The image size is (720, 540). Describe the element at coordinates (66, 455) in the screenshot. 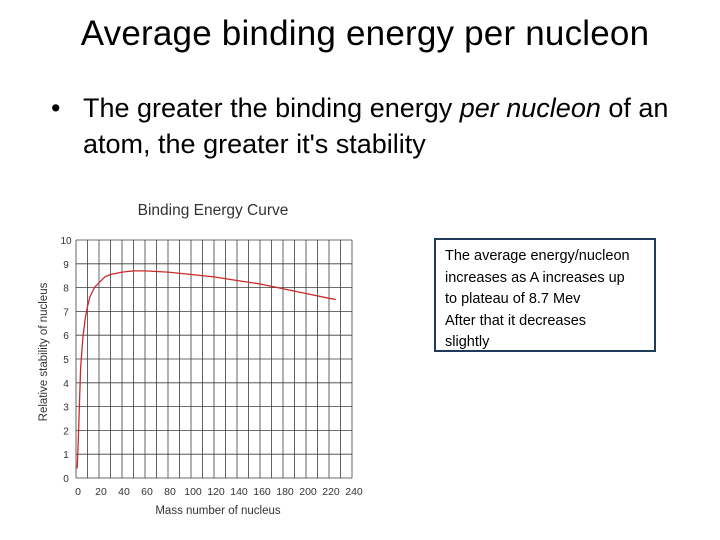

I see `y-tick-label: 1` at that location.